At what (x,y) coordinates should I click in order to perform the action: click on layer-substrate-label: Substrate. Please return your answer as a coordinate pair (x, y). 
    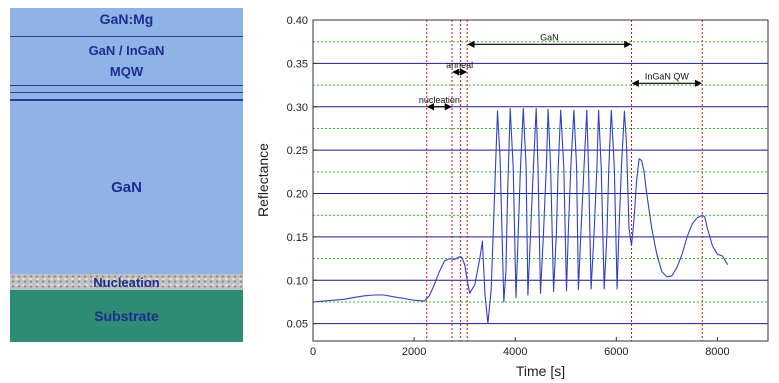
    Looking at the image, I should click on (126, 316).